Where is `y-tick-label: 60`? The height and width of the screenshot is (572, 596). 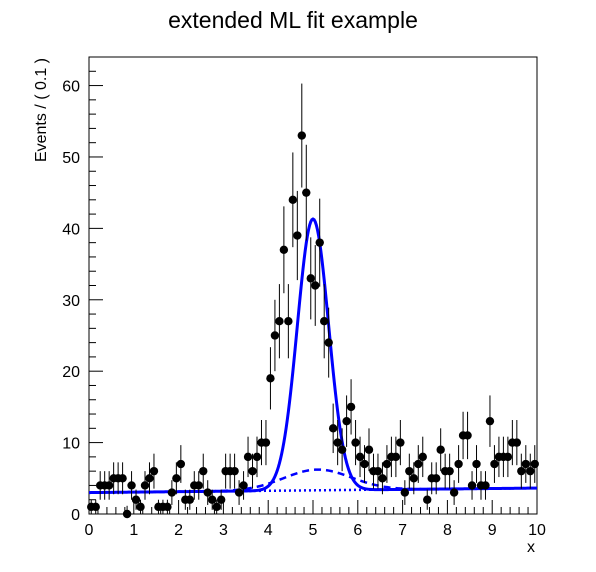 y-tick-label: 60 is located at coordinates (71, 87).